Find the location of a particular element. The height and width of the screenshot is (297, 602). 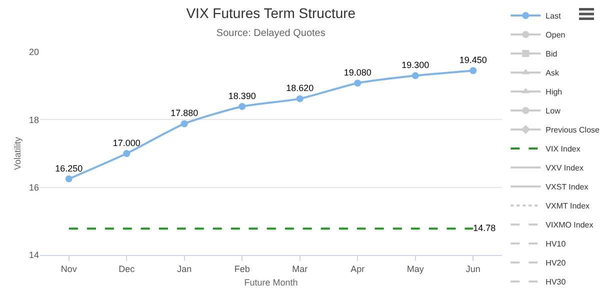

legend-label: VXST Index is located at coordinates (567, 187).